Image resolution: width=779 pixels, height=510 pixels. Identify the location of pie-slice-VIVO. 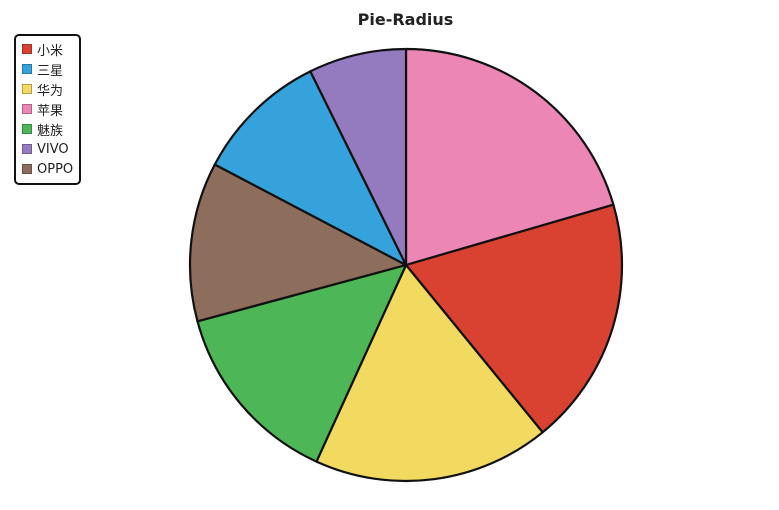
(358, 157).